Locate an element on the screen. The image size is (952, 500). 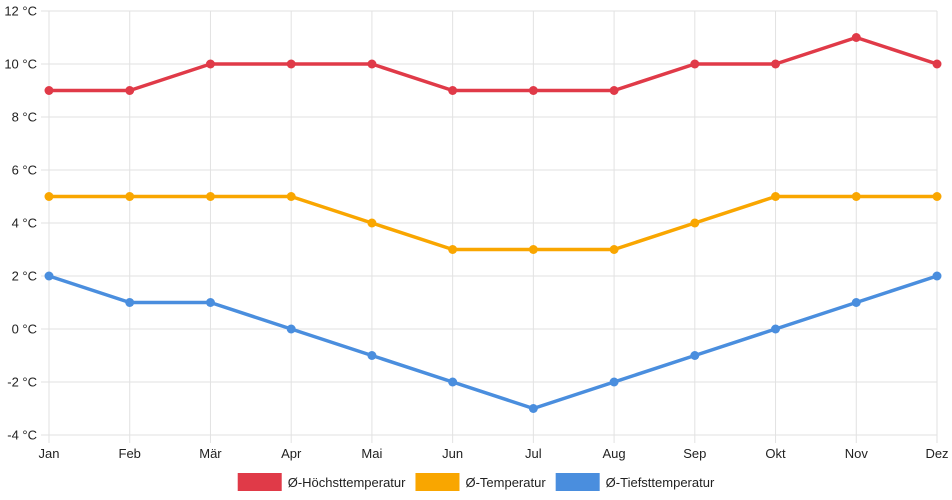
legend-item: Ø-Temperatur is located at coordinates (480, 482).